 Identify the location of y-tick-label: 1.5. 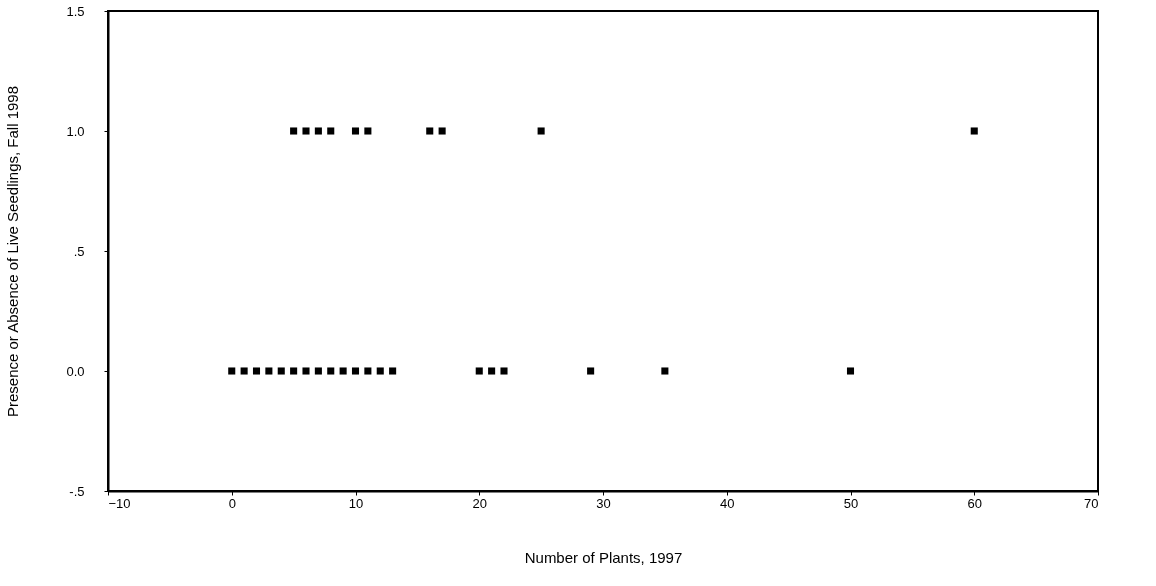
(75, 11).